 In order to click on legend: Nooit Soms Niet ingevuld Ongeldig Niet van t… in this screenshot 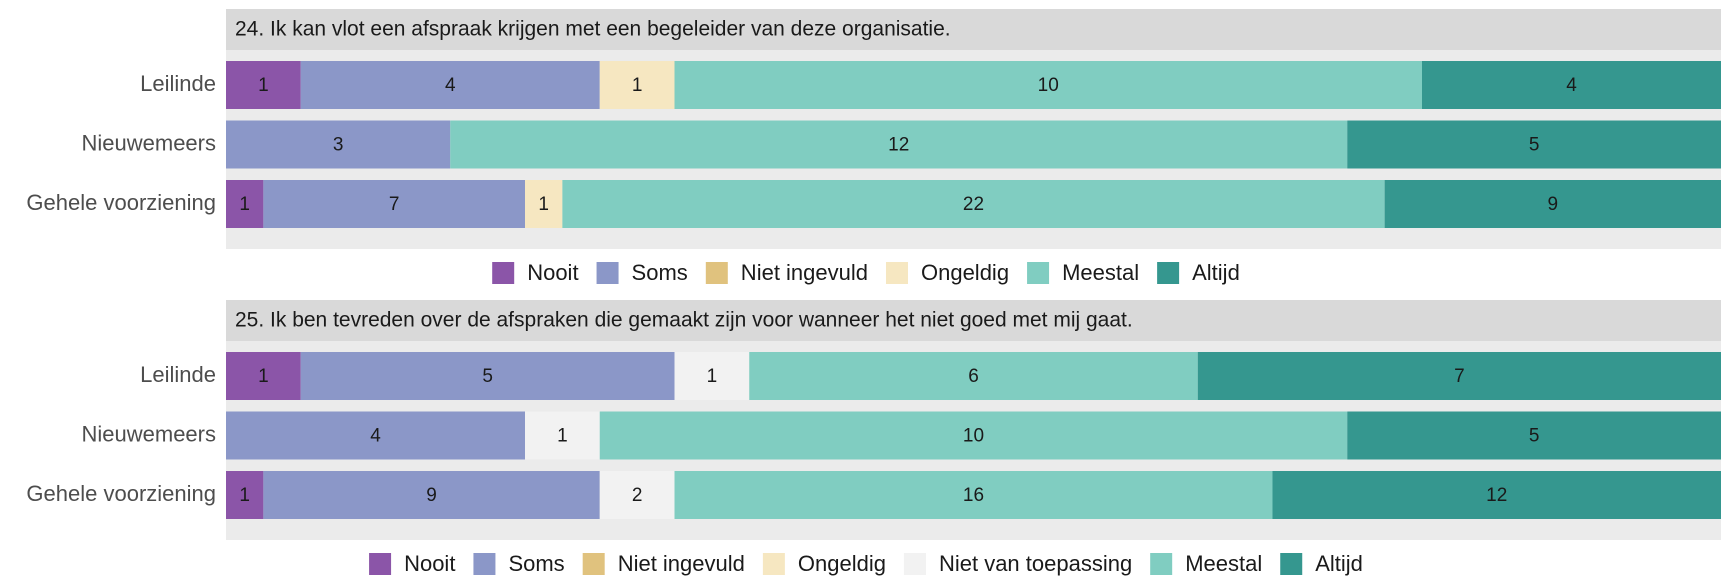, I will do `click(866, 563)`.